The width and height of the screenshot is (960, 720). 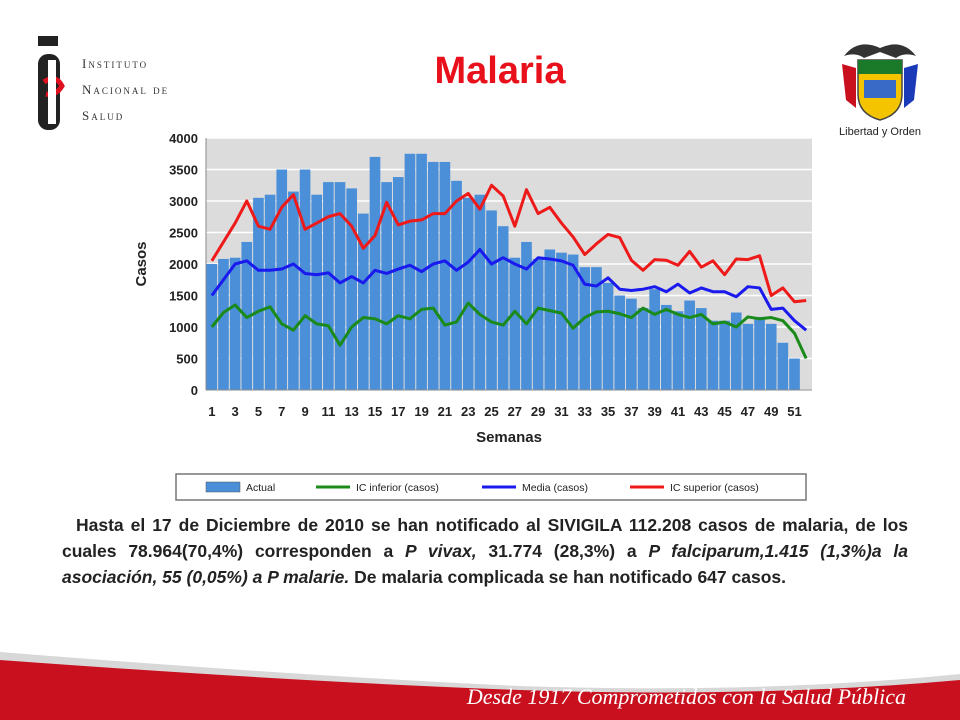 I want to click on x-tick-label: 17, so click(x=398, y=411).